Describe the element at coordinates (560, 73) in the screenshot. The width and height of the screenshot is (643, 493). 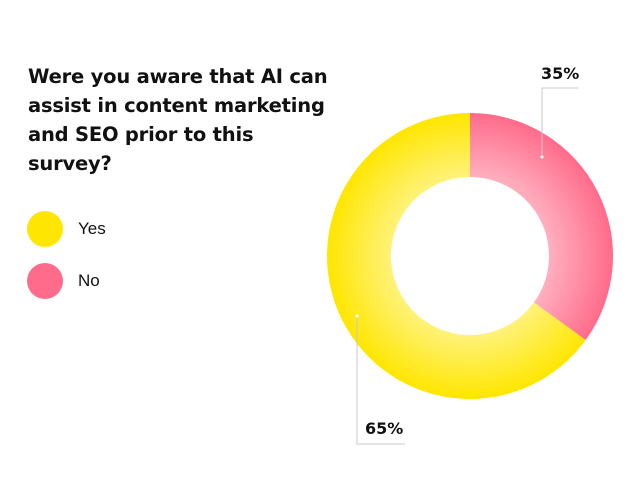
I see `data-label-no: 35%` at that location.